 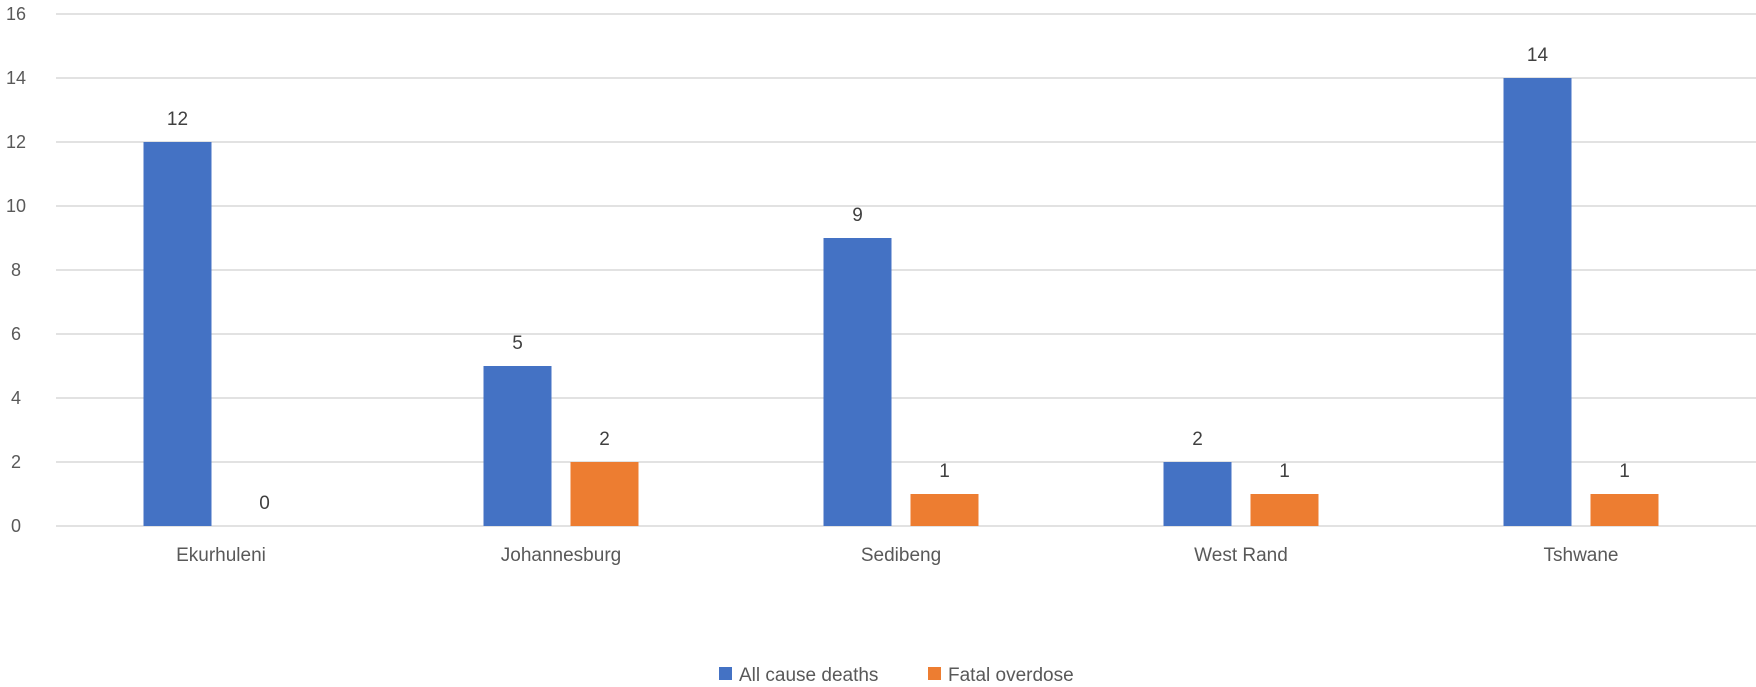 I want to click on data-label: 14, so click(x=1538, y=55).